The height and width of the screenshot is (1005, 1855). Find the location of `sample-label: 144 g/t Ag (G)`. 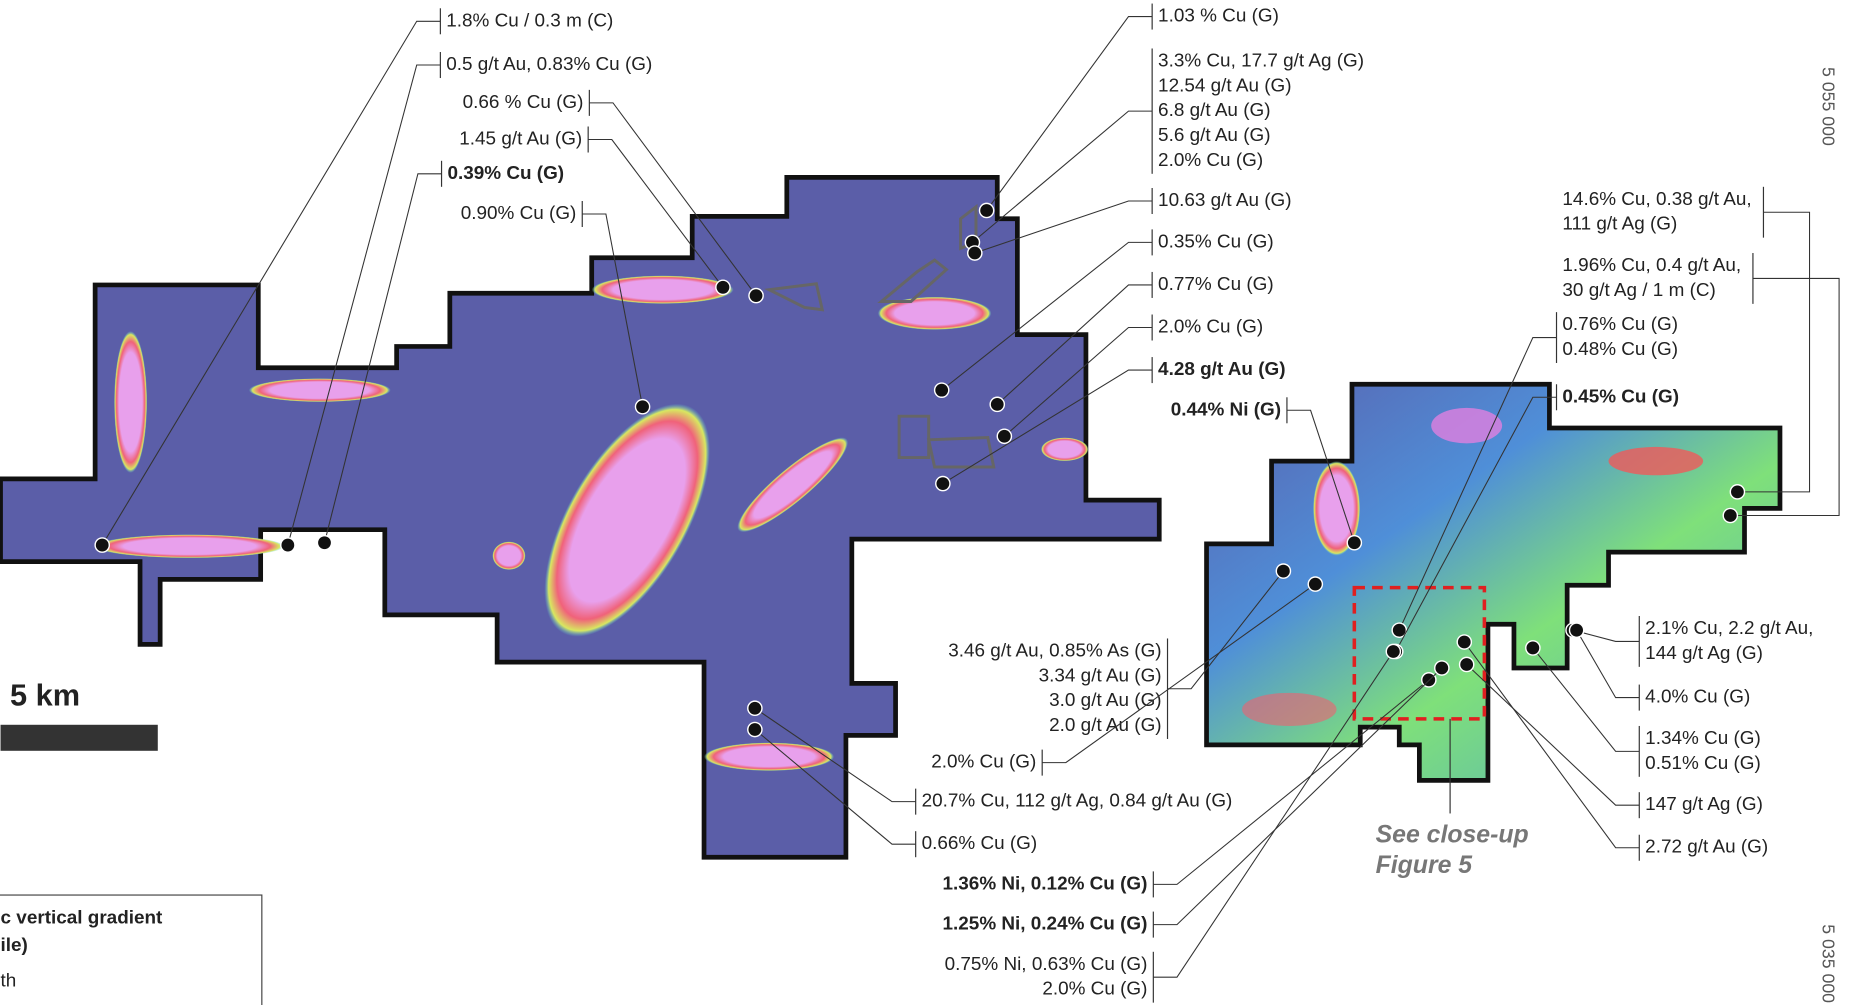

sample-label: 144 g/t Ag (G) is located at coordinates (1704, 653).